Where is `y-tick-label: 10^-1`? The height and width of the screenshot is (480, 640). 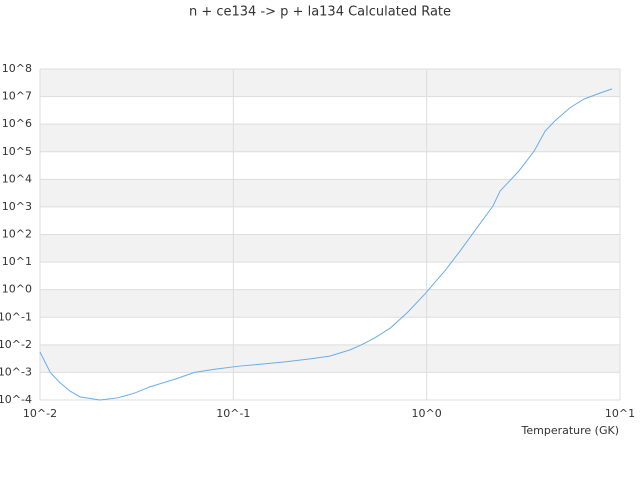
y-tick-label: 10^-1 is located at coordinates (16, 316).